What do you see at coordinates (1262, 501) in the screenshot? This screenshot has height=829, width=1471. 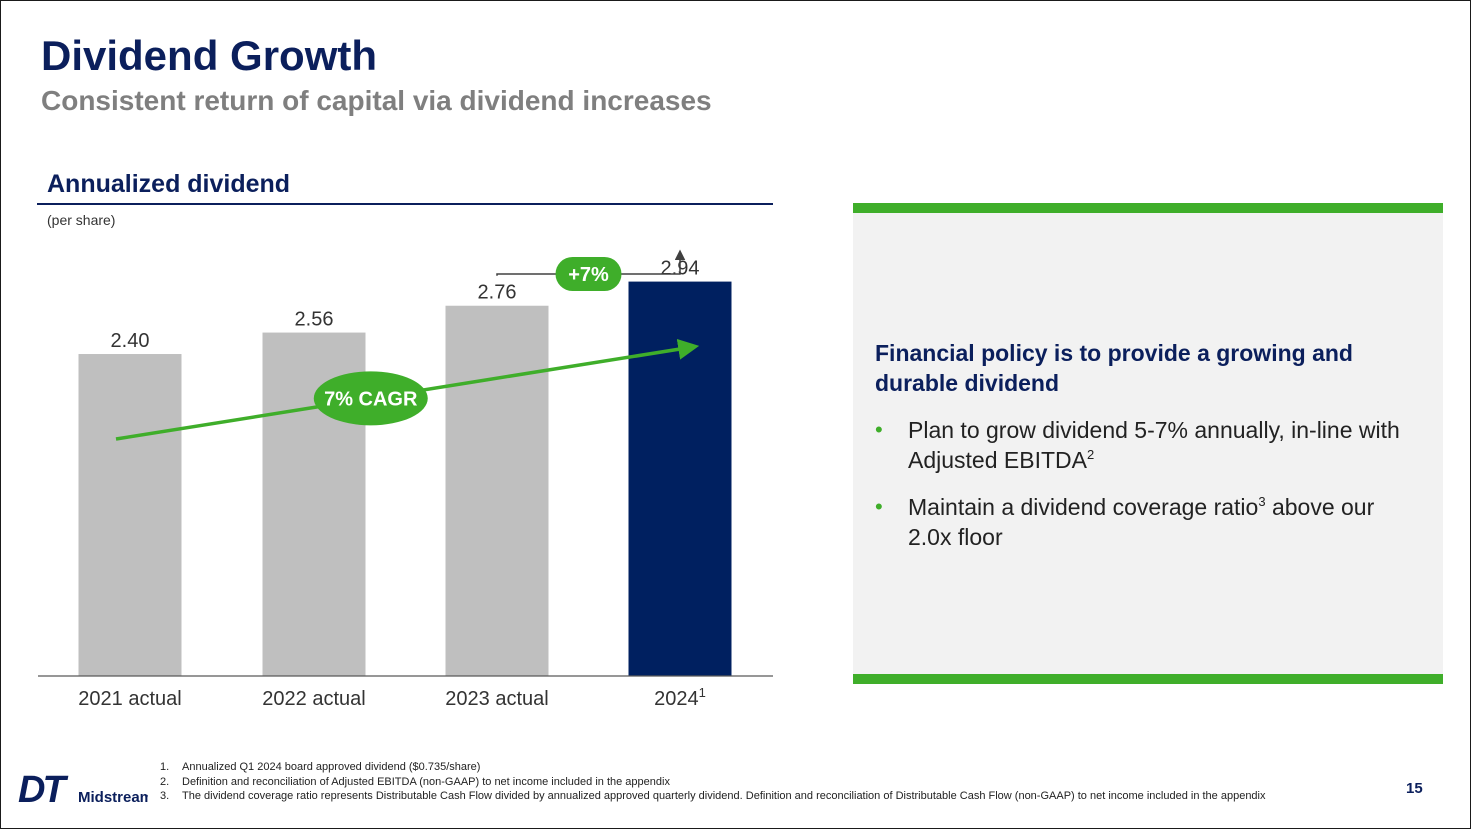 I see `bullet-2-footnote-ref: 3` at bounding box center [1262, 501].